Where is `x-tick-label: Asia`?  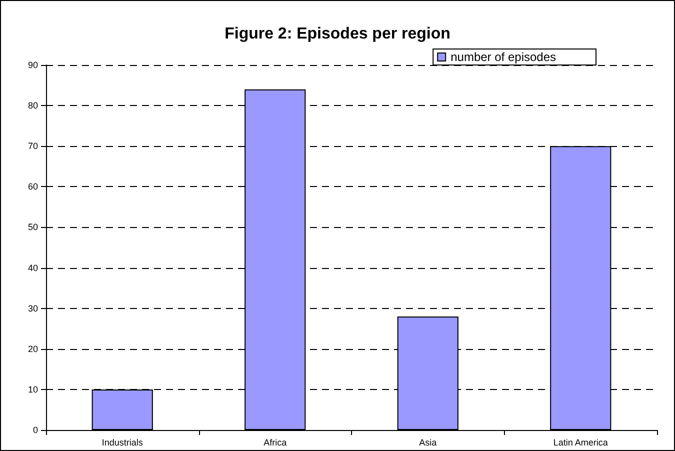
x-tick-label: Asia is located at coordinates (428, 443).